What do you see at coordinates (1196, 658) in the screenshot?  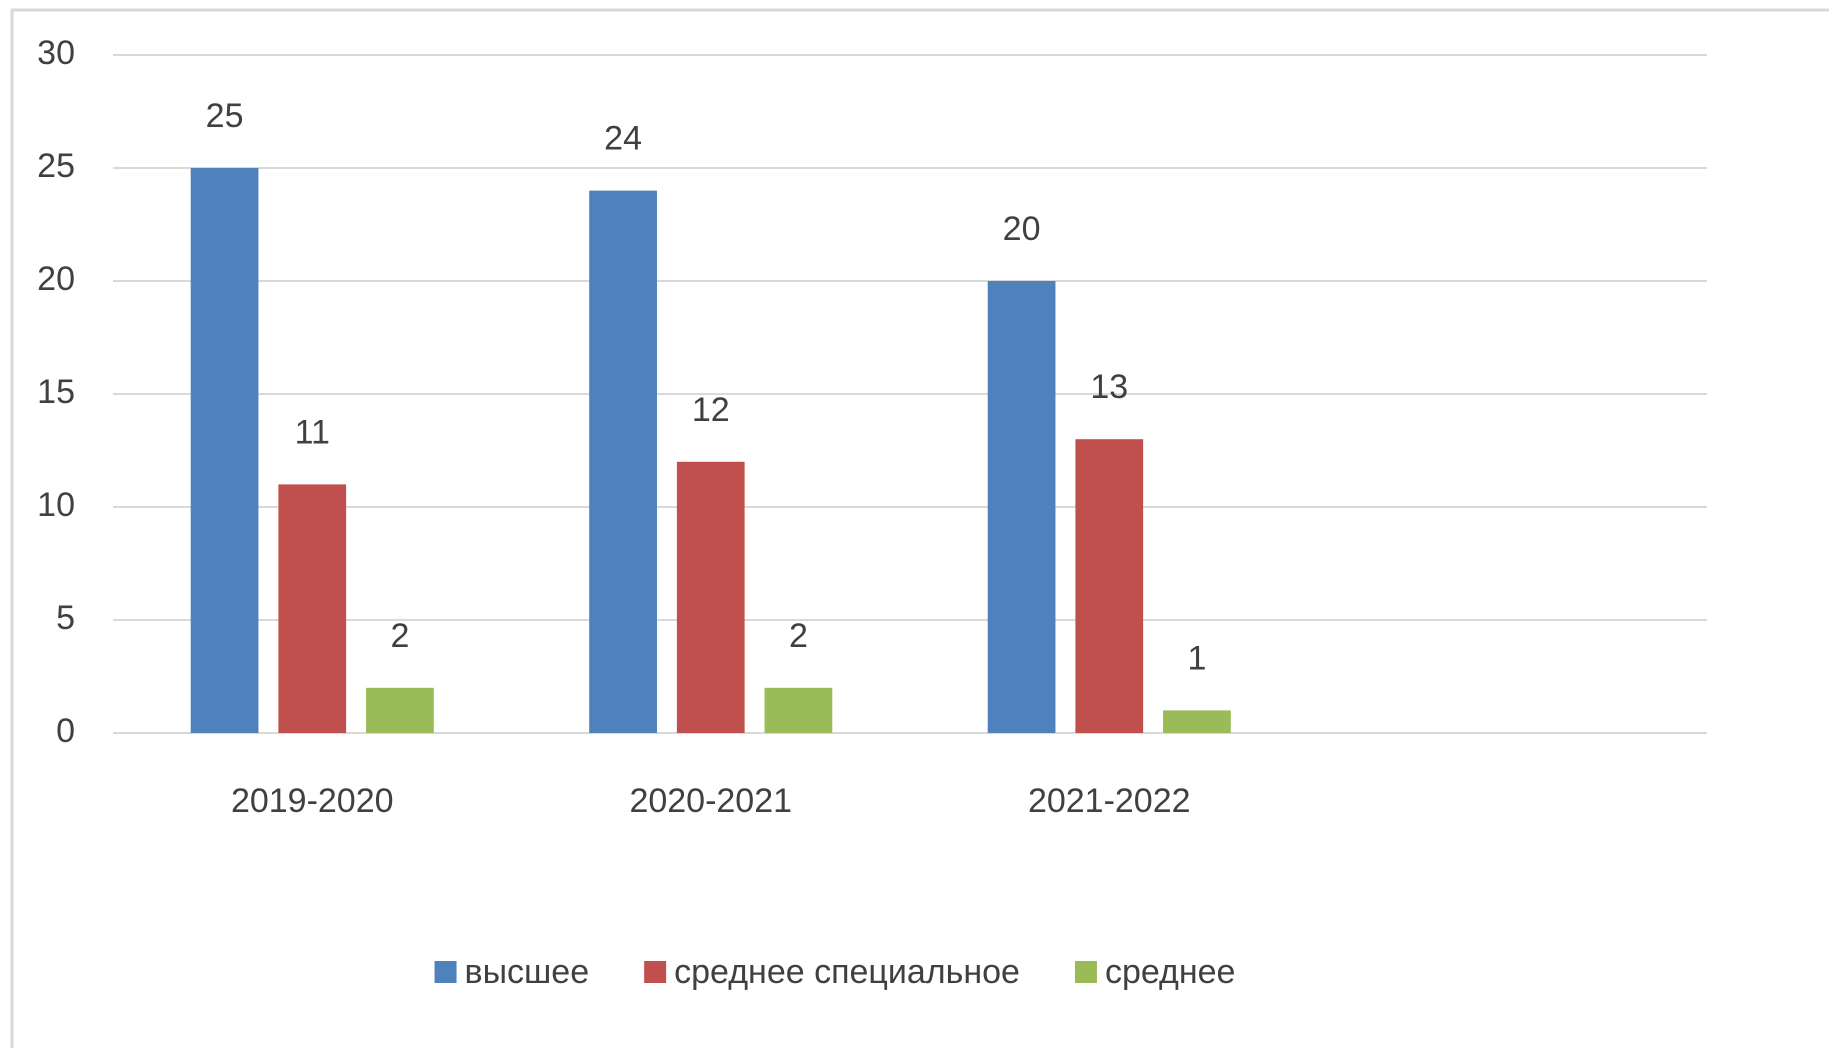 I see `data-label: 1` at bounding box center [1196, 658].